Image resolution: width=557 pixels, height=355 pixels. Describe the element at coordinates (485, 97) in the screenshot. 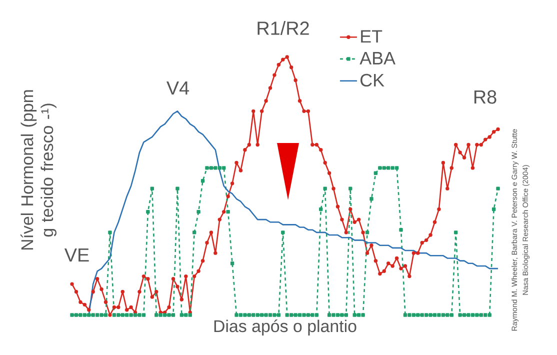

I see `annotation: R8` at that location.